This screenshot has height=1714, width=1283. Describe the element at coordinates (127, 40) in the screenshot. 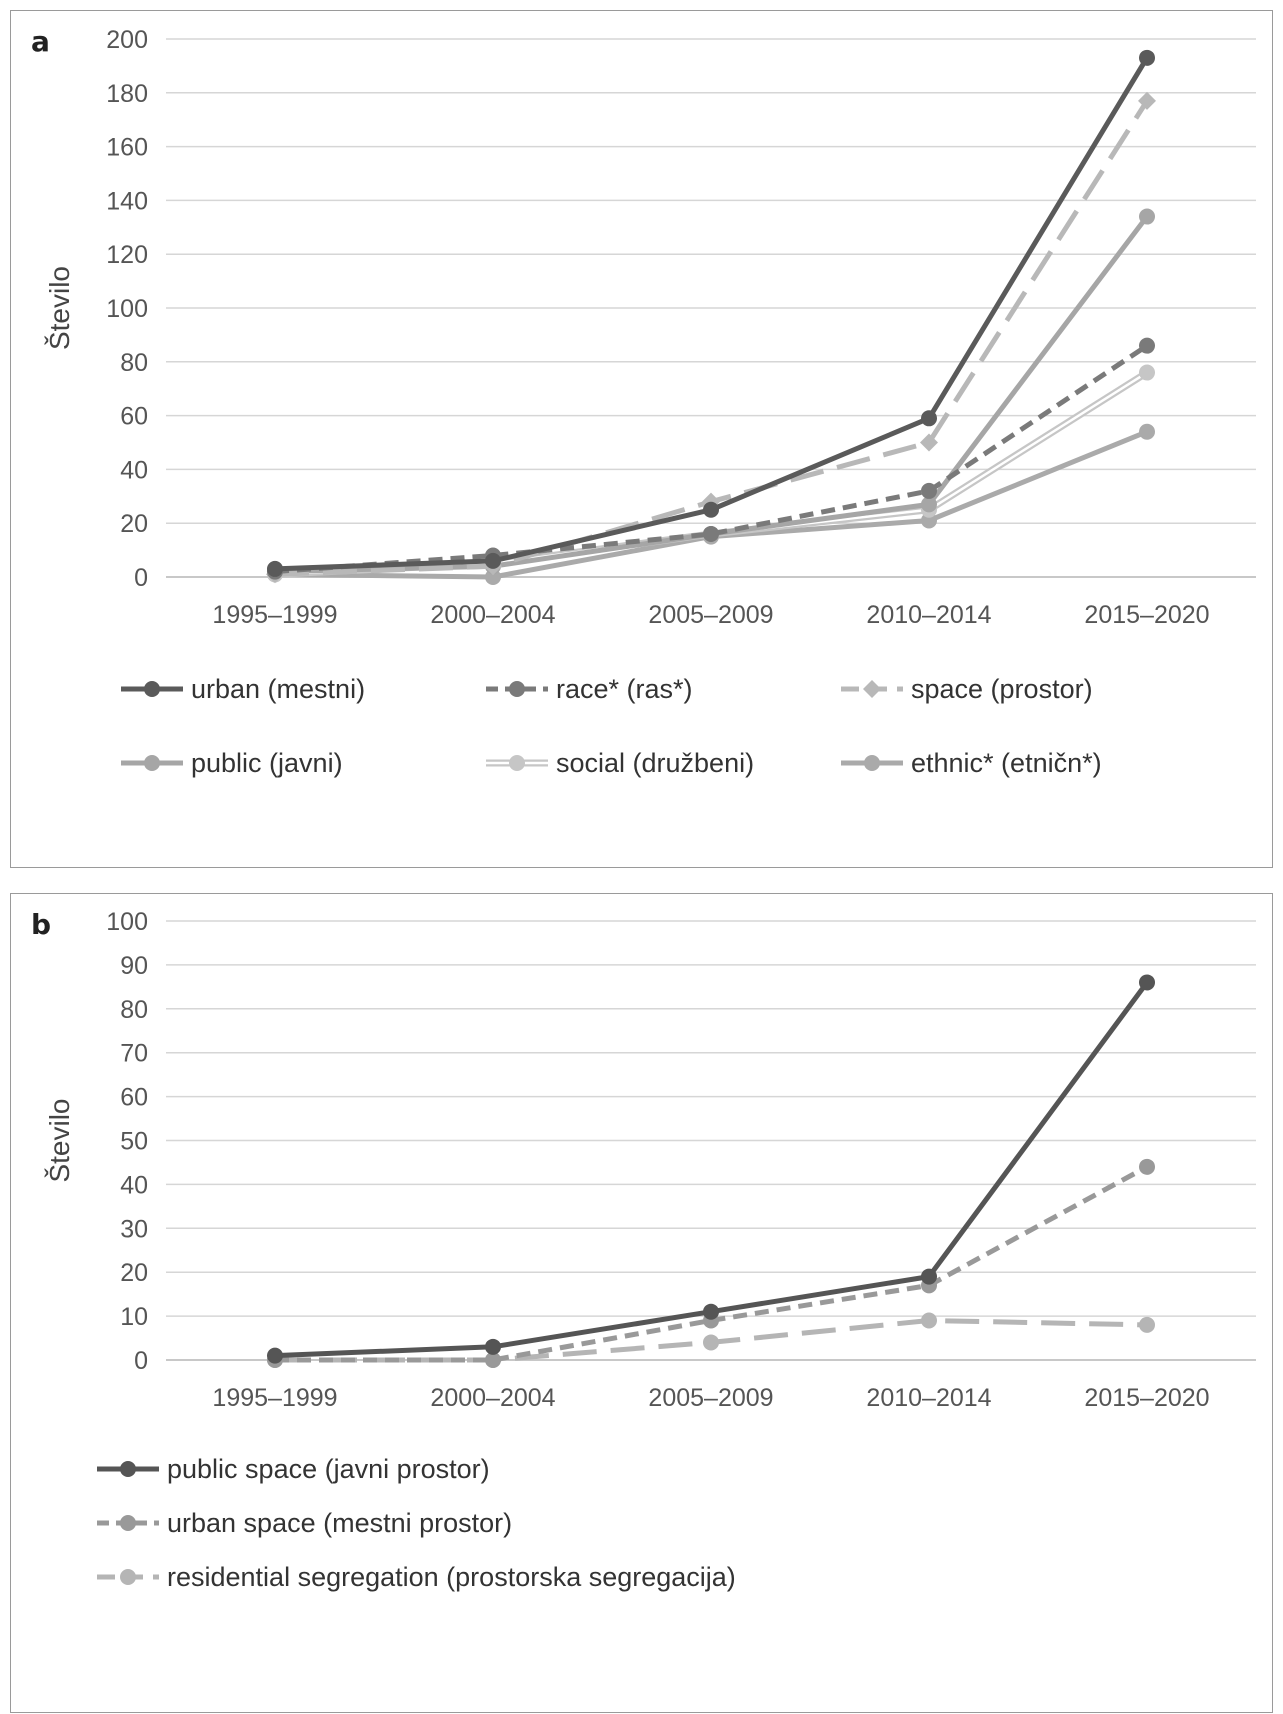

I see `y-tick-label: 200` at that location.